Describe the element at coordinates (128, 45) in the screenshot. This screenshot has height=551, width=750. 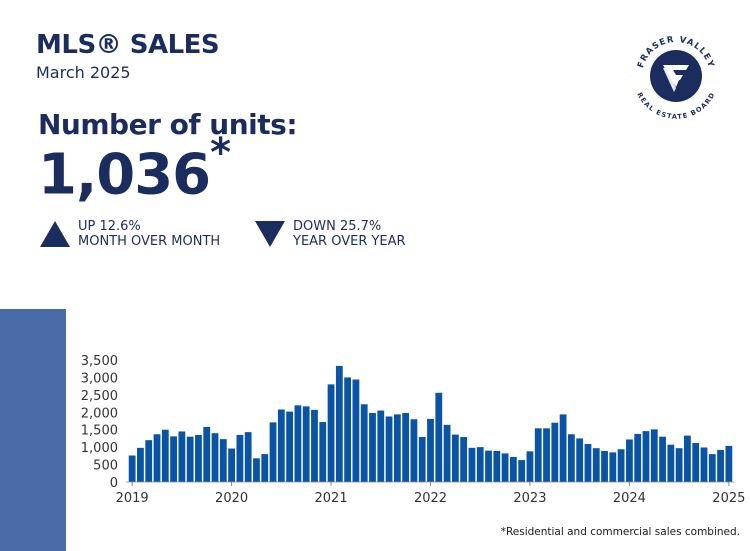
I see `page-title: MLS® SALES` at that location.